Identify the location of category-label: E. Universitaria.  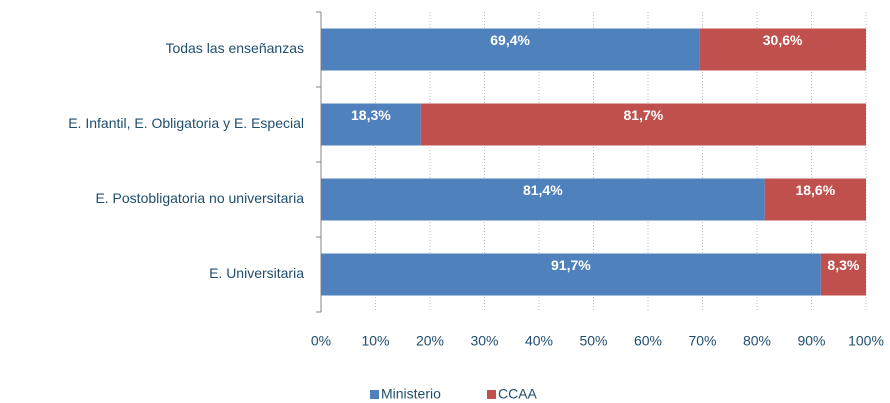
(256, 273).